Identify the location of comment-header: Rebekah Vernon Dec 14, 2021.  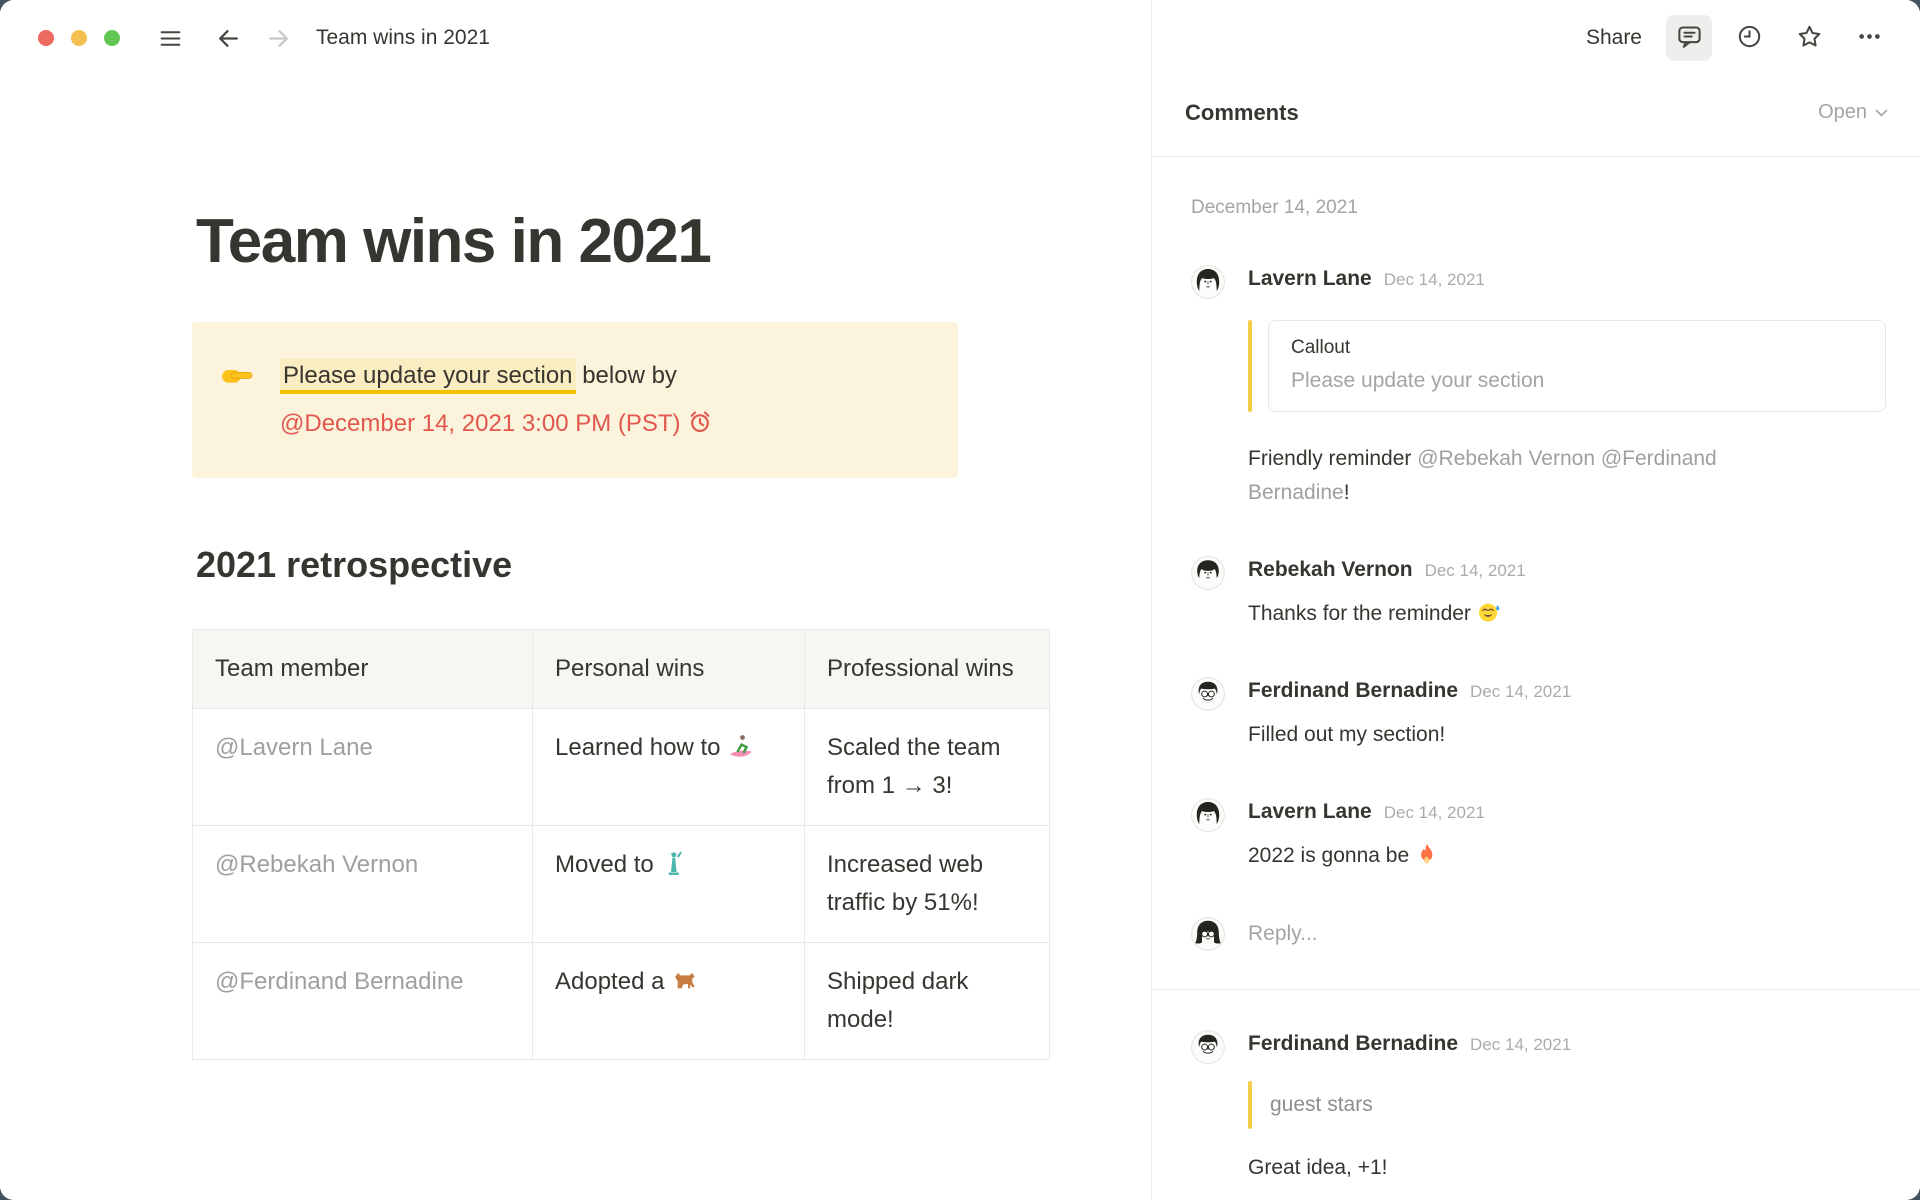
(1567, 570).